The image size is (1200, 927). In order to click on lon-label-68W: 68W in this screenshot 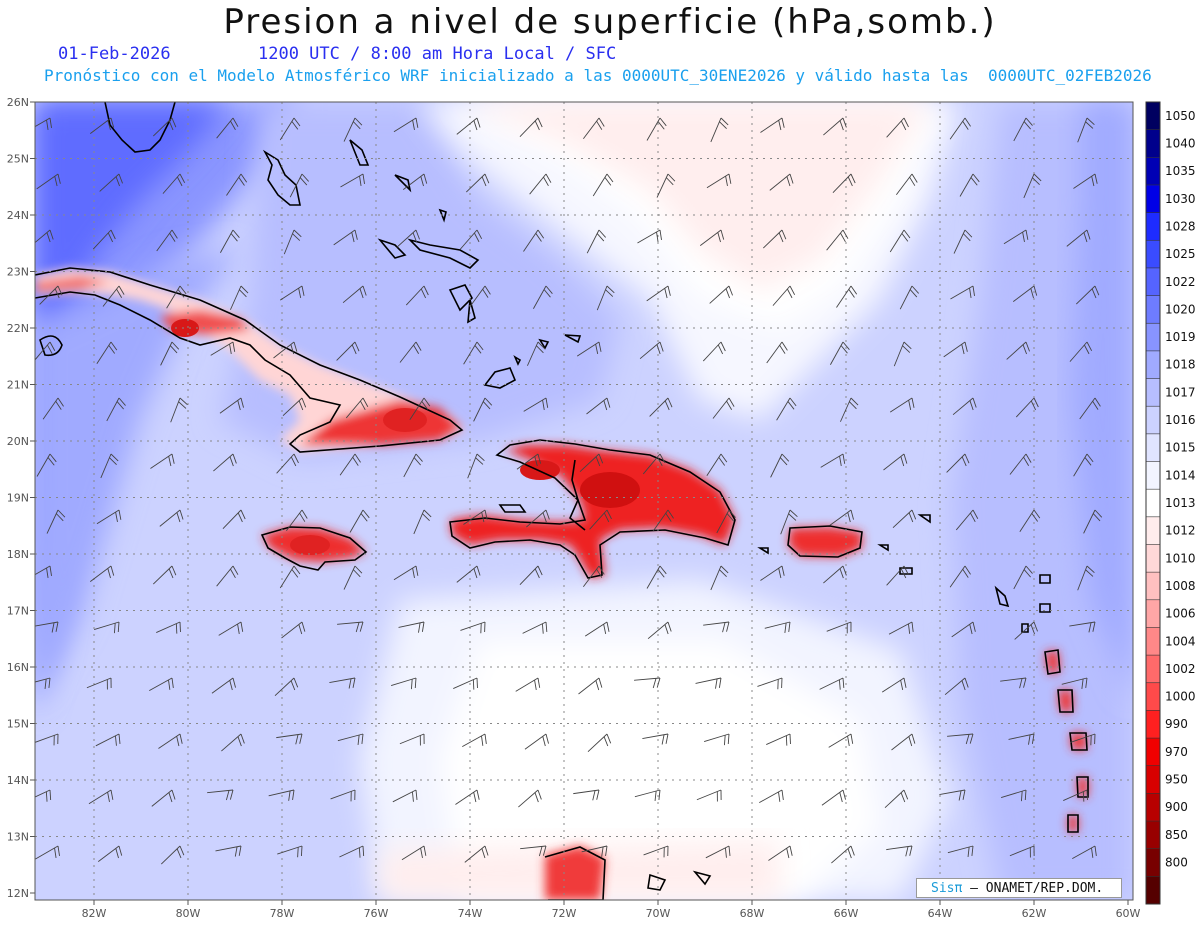, I will do `click(752, 913)`.